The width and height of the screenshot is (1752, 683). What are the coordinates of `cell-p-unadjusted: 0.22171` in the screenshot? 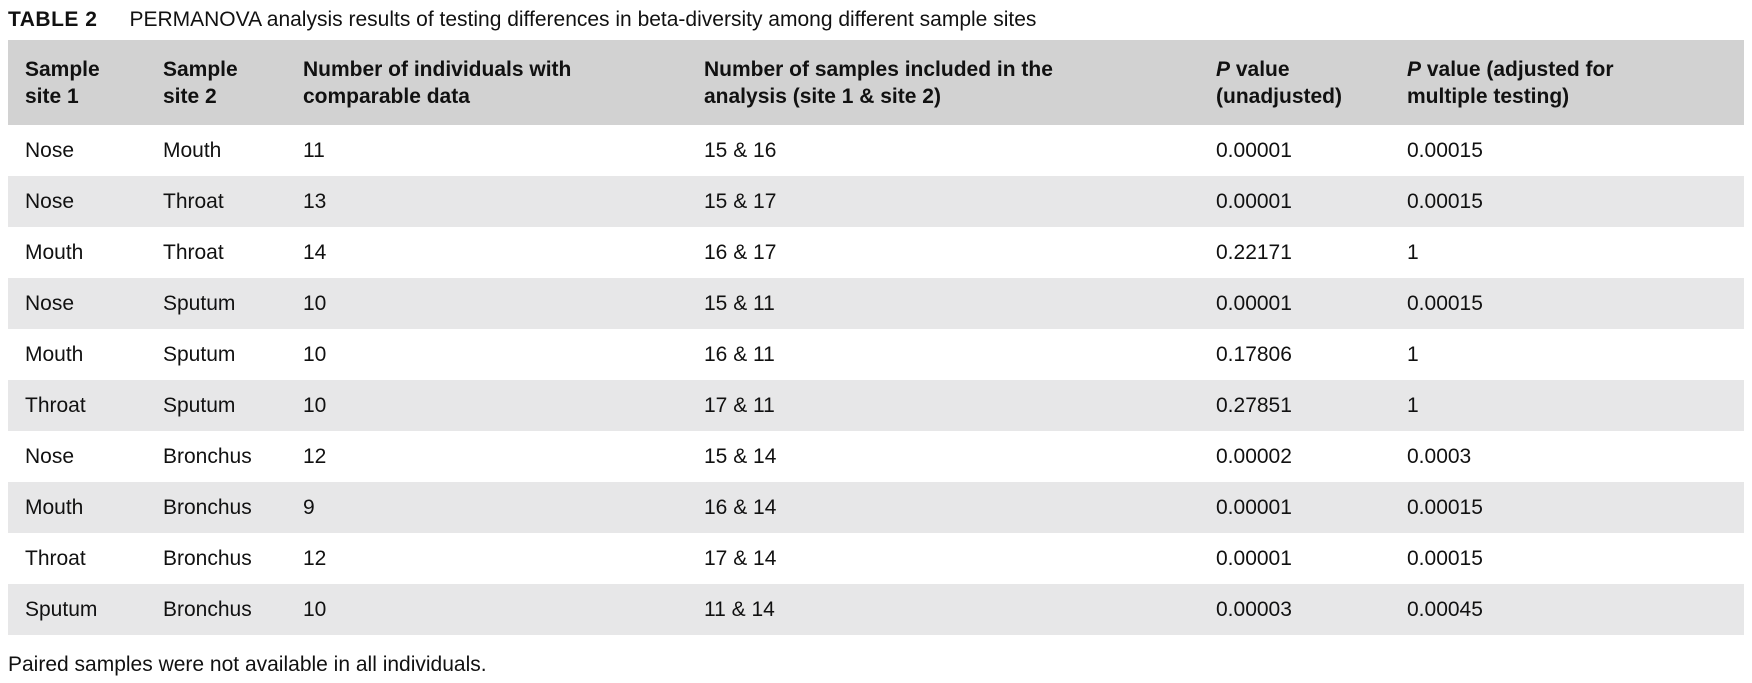 It's located at (1254, 252).